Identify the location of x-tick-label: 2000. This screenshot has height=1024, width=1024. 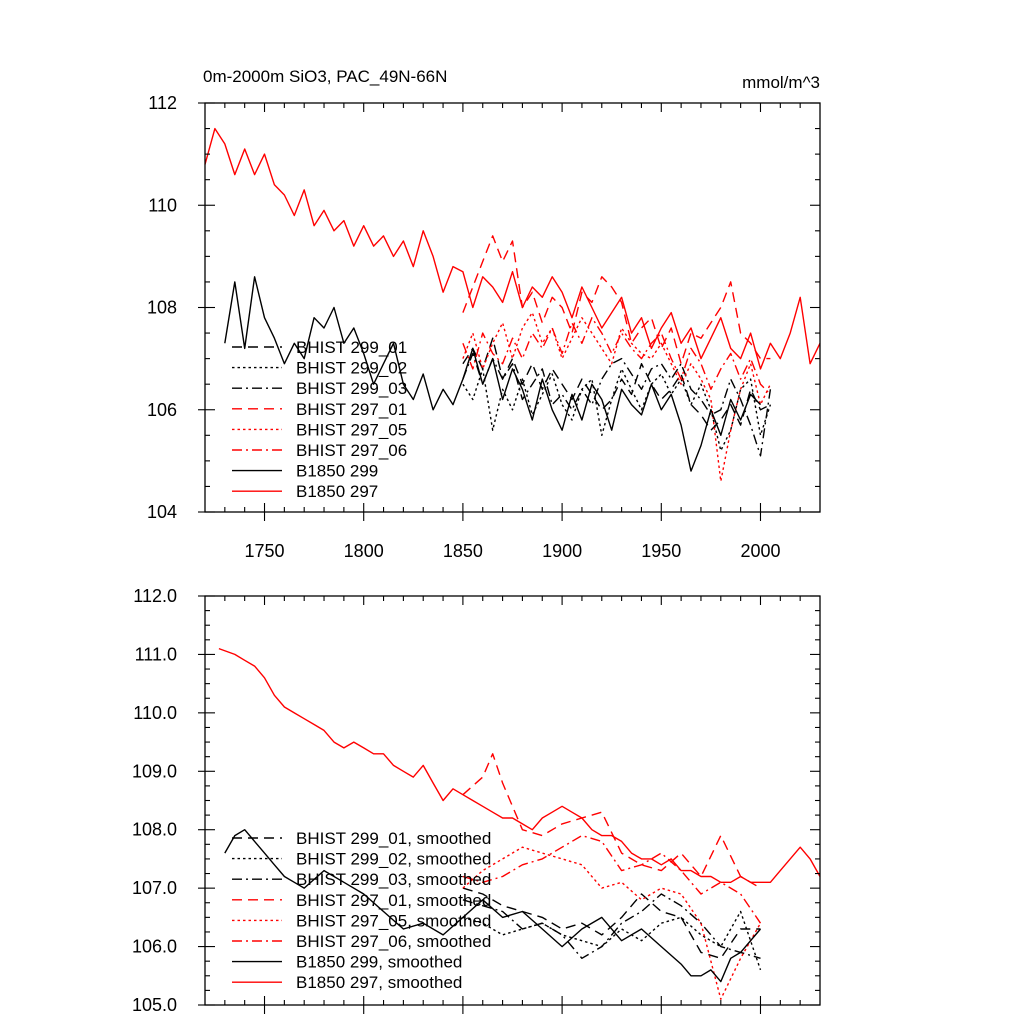
(760, 551).